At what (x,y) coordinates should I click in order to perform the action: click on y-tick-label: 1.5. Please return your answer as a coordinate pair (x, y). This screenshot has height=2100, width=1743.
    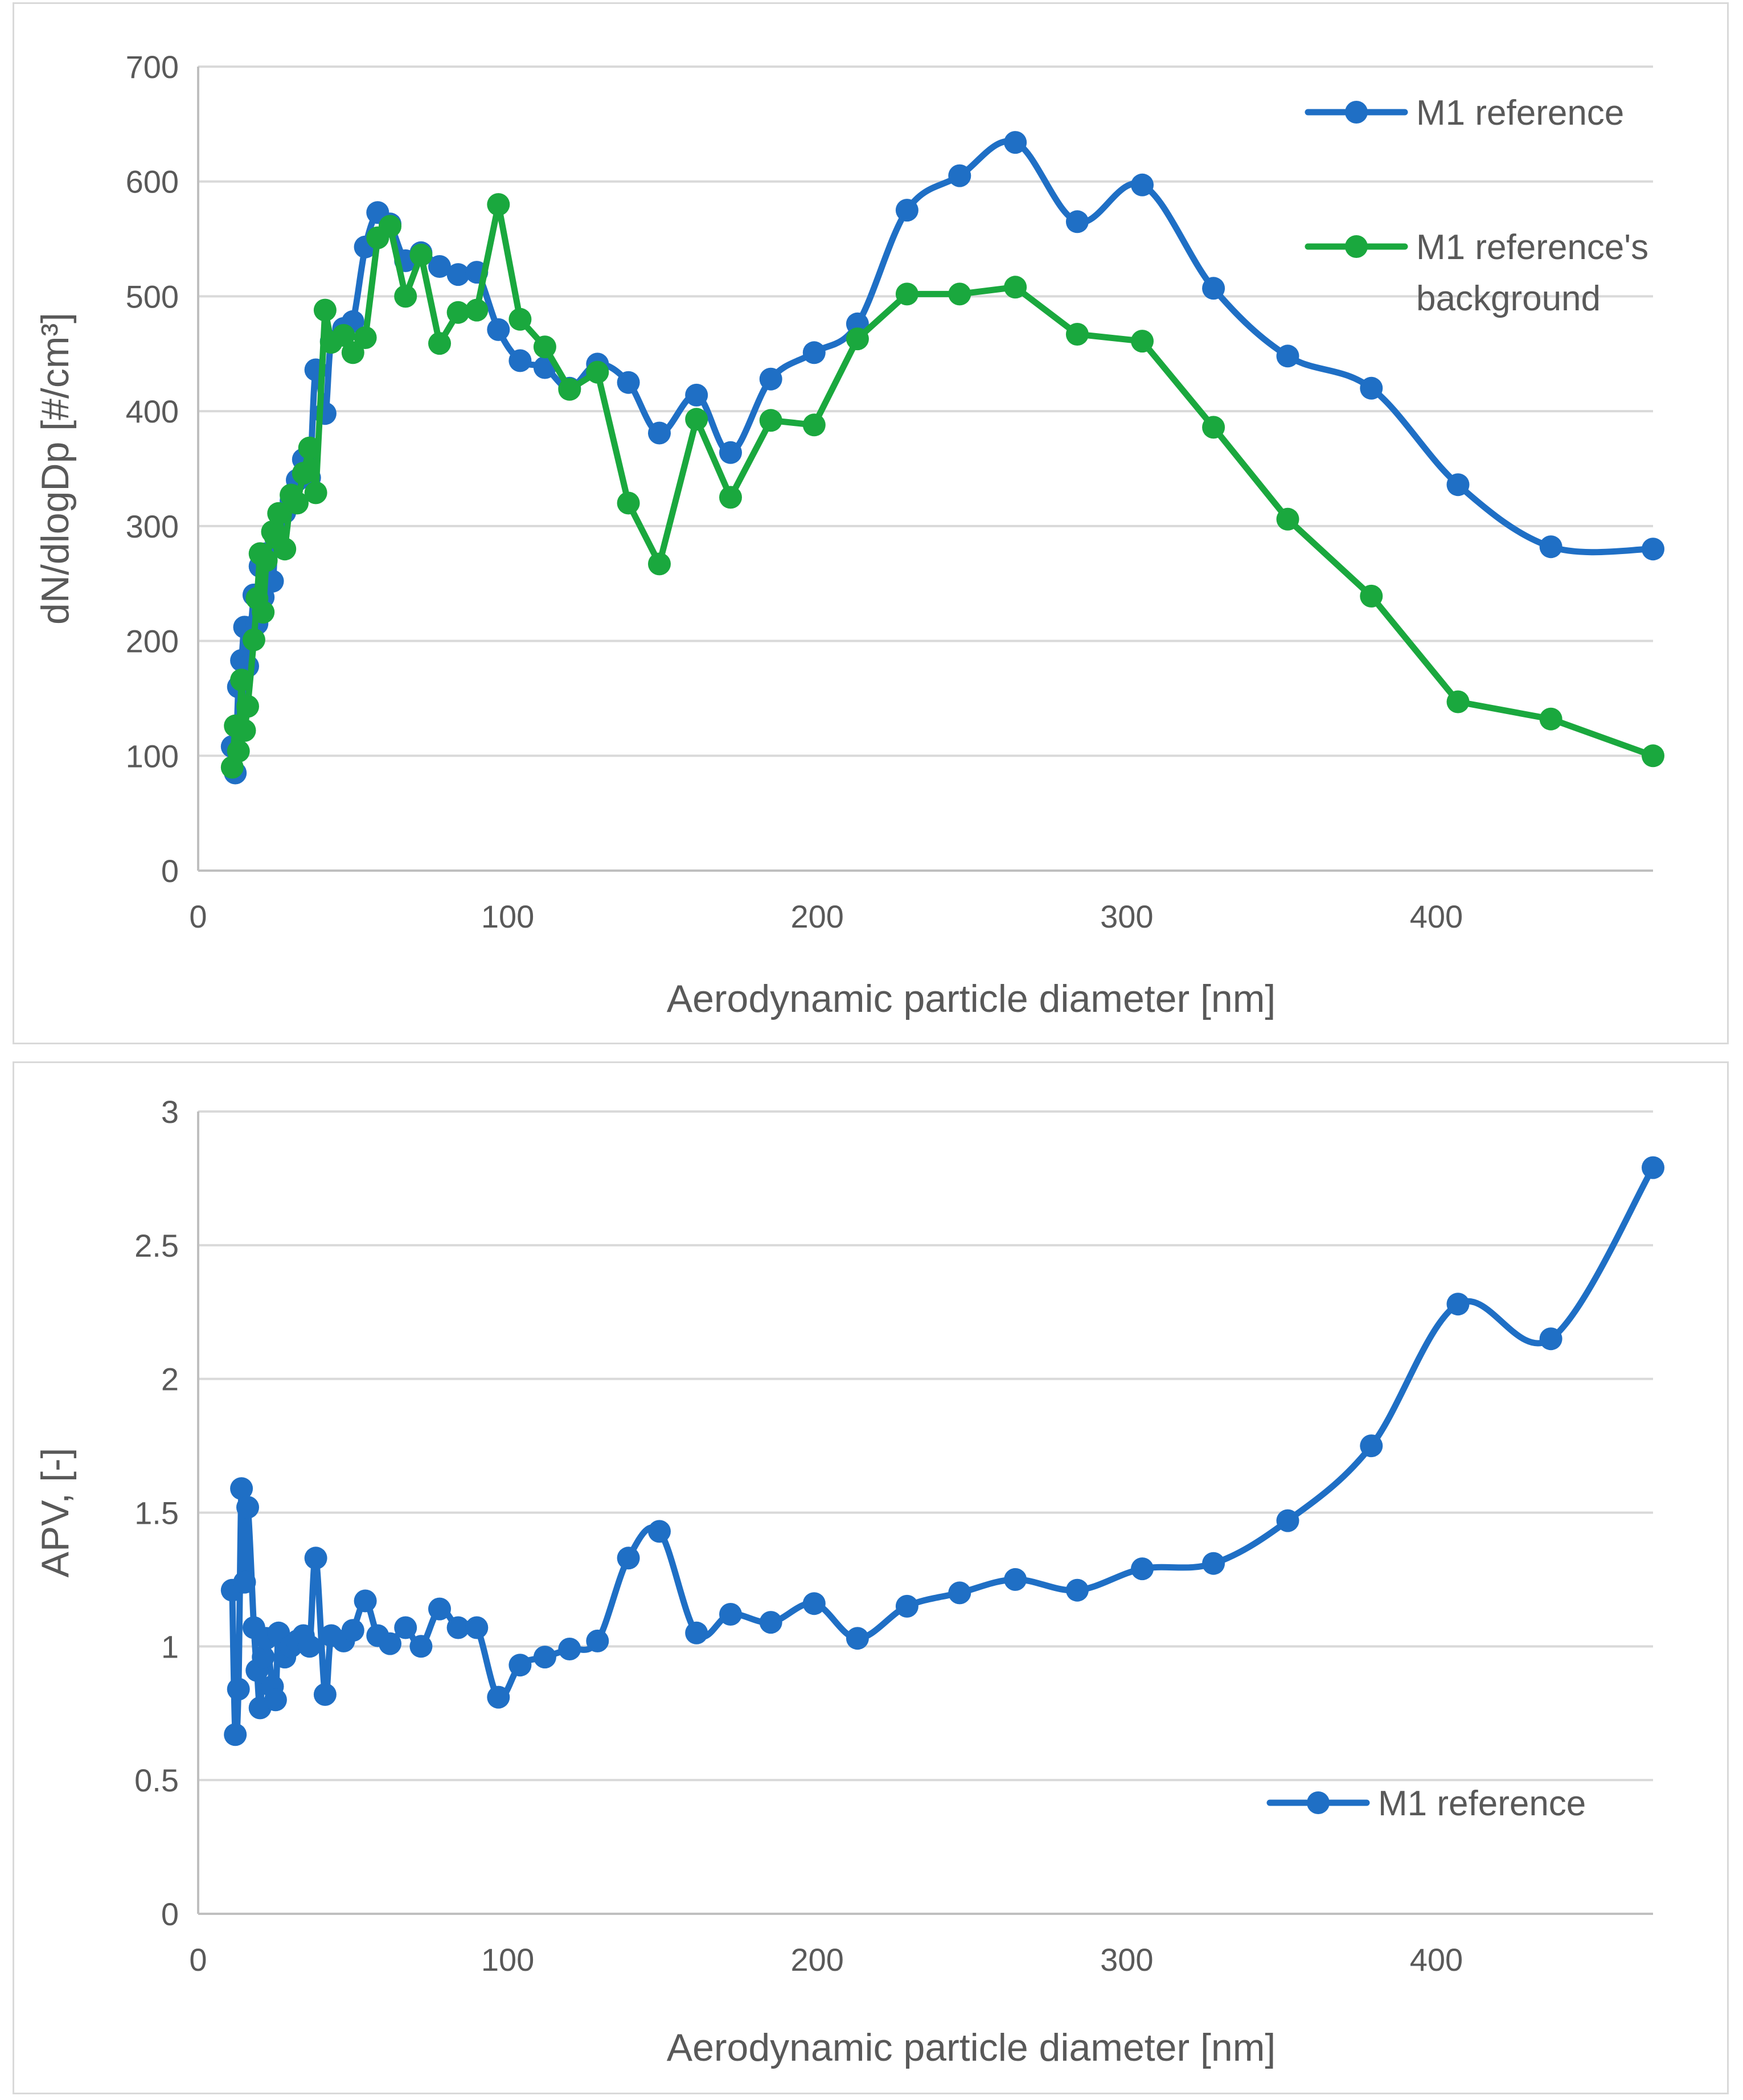
    Looking at the image, I should click on (157, 1513).